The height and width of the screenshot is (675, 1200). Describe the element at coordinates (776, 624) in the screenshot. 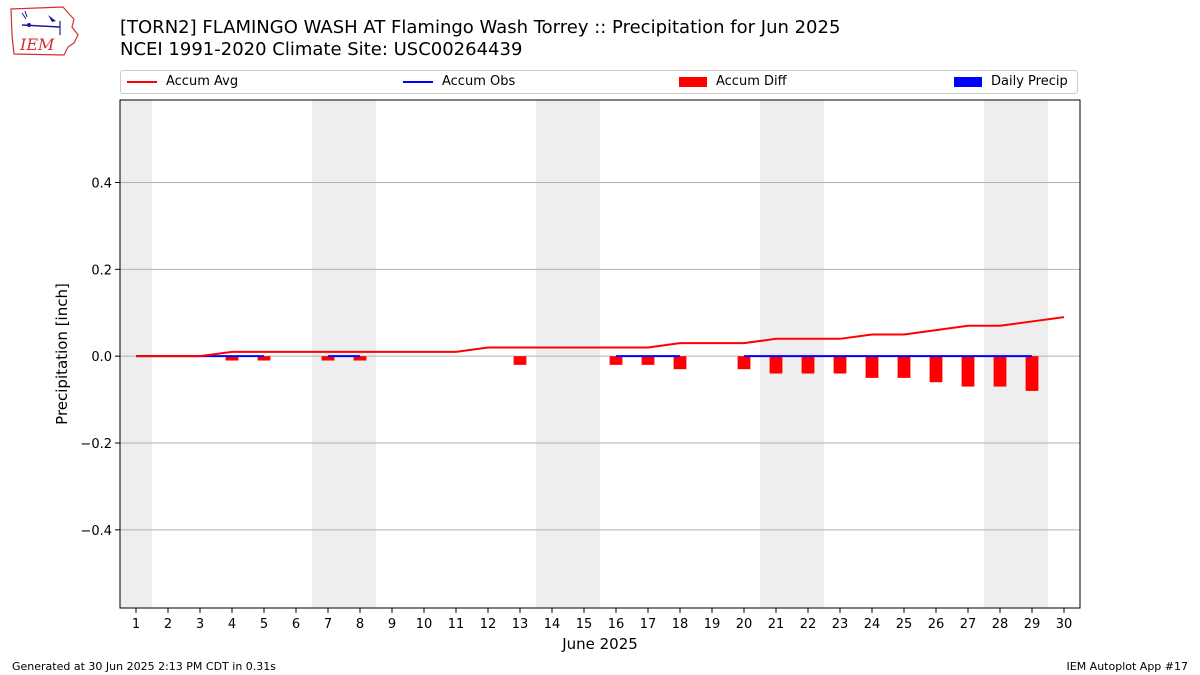

I see `x-tick-label-21: 21` at that location.